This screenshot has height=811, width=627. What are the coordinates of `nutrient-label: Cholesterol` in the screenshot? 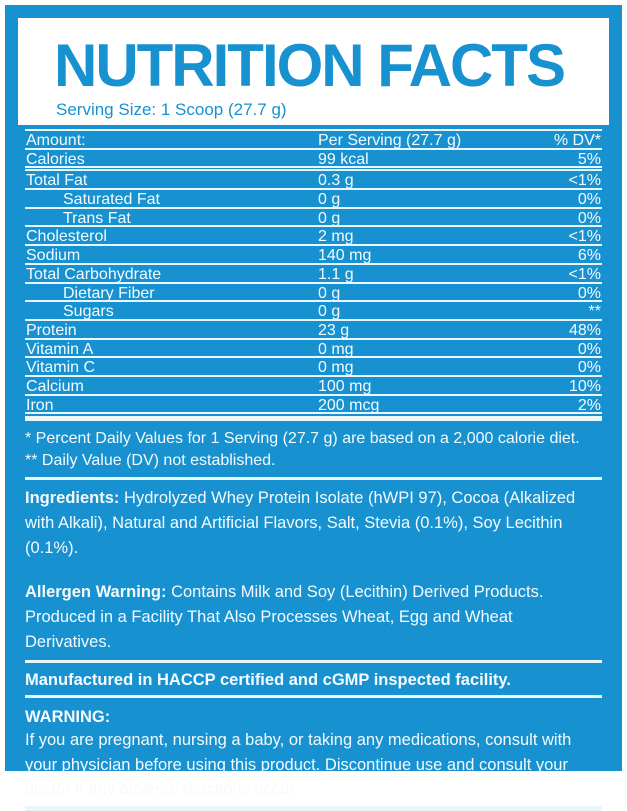 It's located at (66, 237).